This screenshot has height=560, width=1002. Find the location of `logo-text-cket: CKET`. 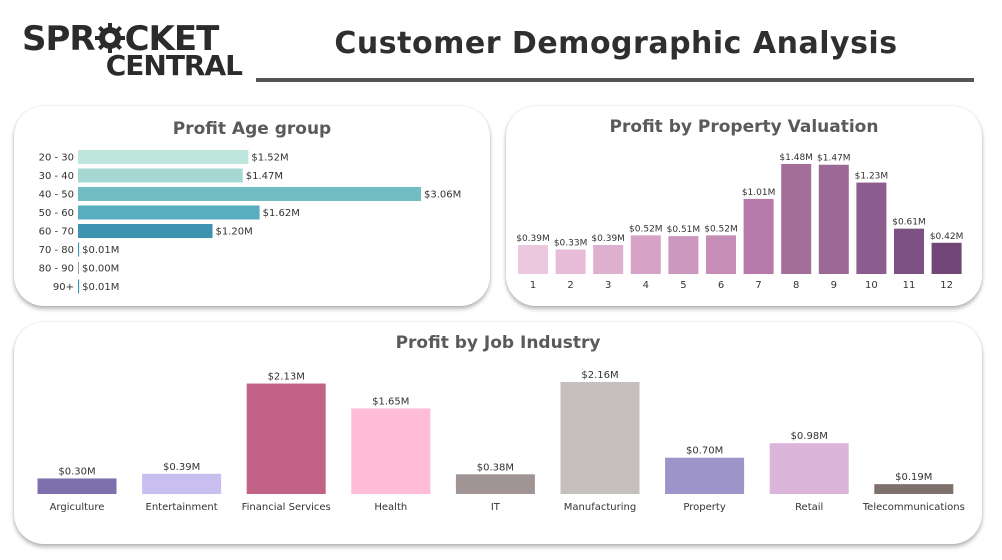

logo-text-cket: CKET is located at coordinates (172, 39).